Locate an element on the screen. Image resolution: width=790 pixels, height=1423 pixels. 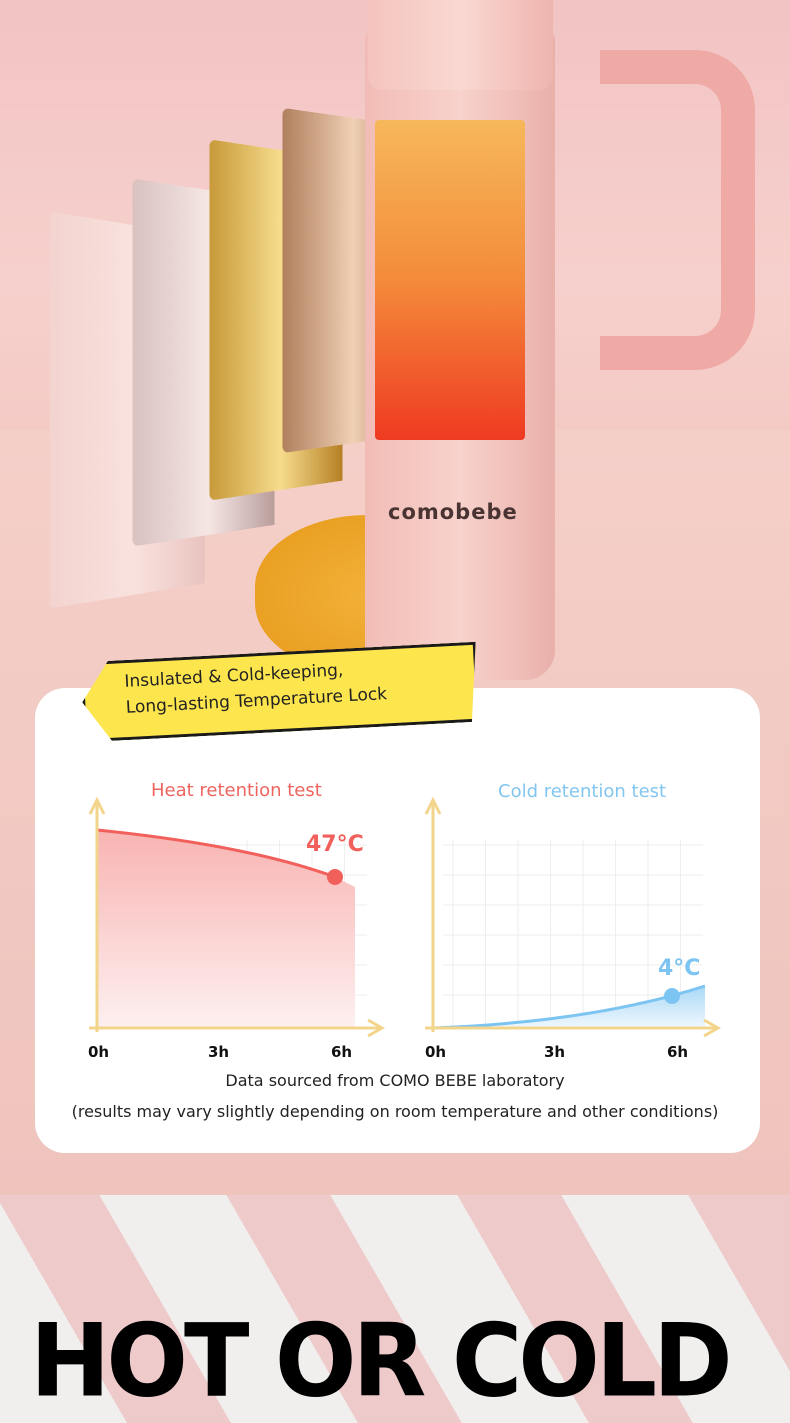
heat-tick-0h: 0h is located at coordinates (99, 1052).